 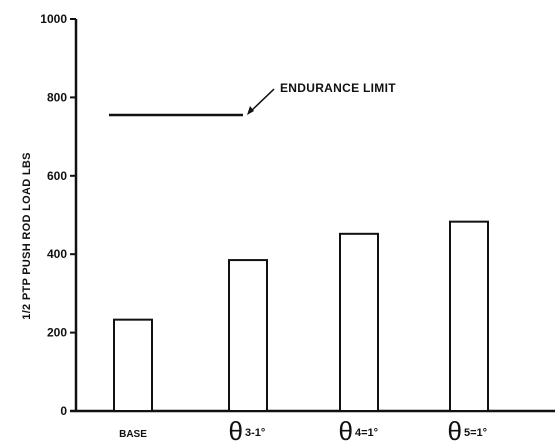 I want to click on y-tick-label: 600, so click(x=57, y=176).